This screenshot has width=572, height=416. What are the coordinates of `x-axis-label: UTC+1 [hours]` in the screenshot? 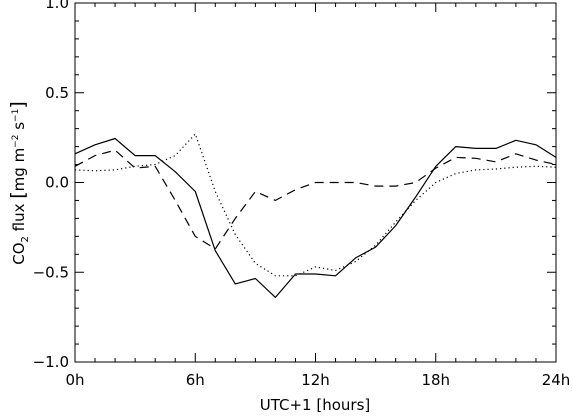 It's located at (315, 405).